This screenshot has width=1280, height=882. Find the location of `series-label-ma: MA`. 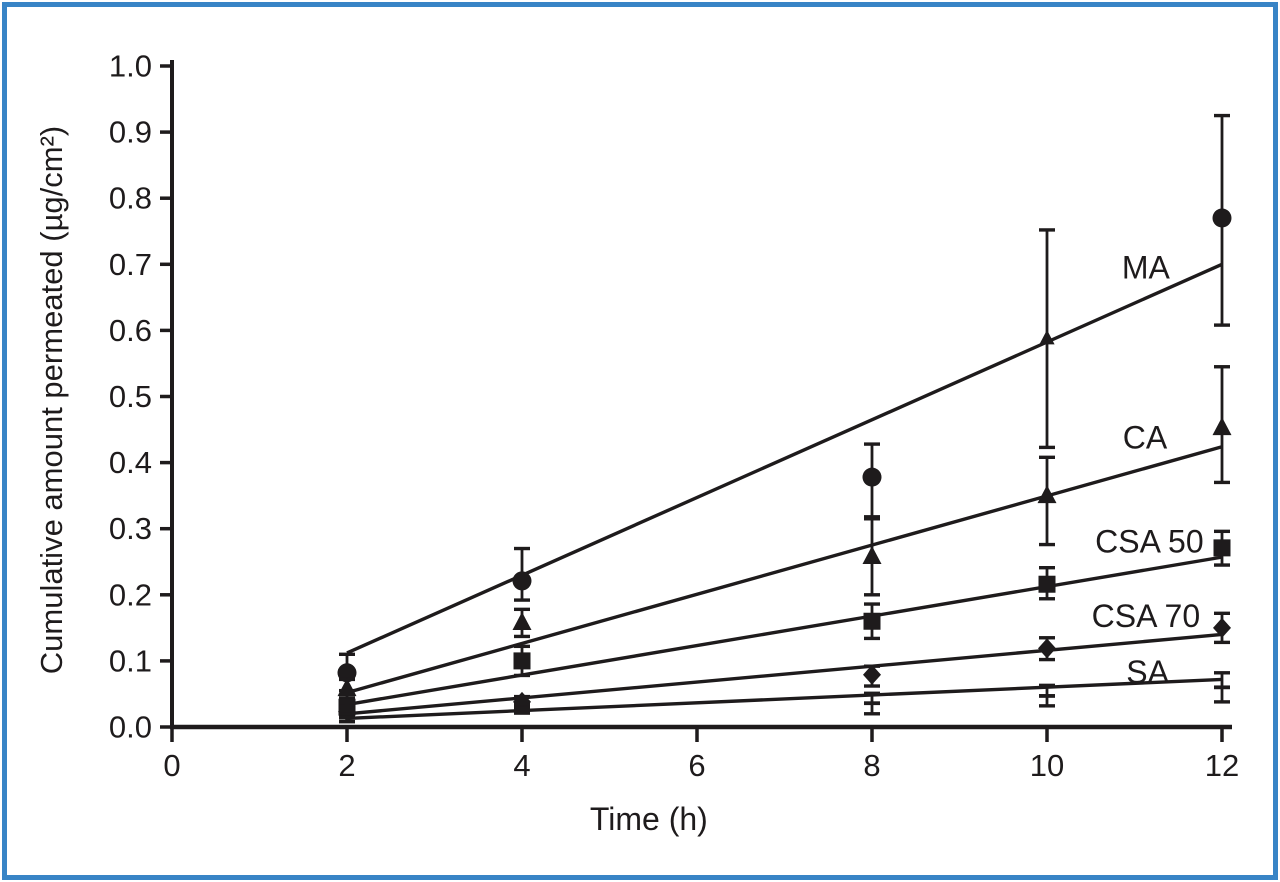

series-label-ma: MA is located at coordinates (1146, 268).